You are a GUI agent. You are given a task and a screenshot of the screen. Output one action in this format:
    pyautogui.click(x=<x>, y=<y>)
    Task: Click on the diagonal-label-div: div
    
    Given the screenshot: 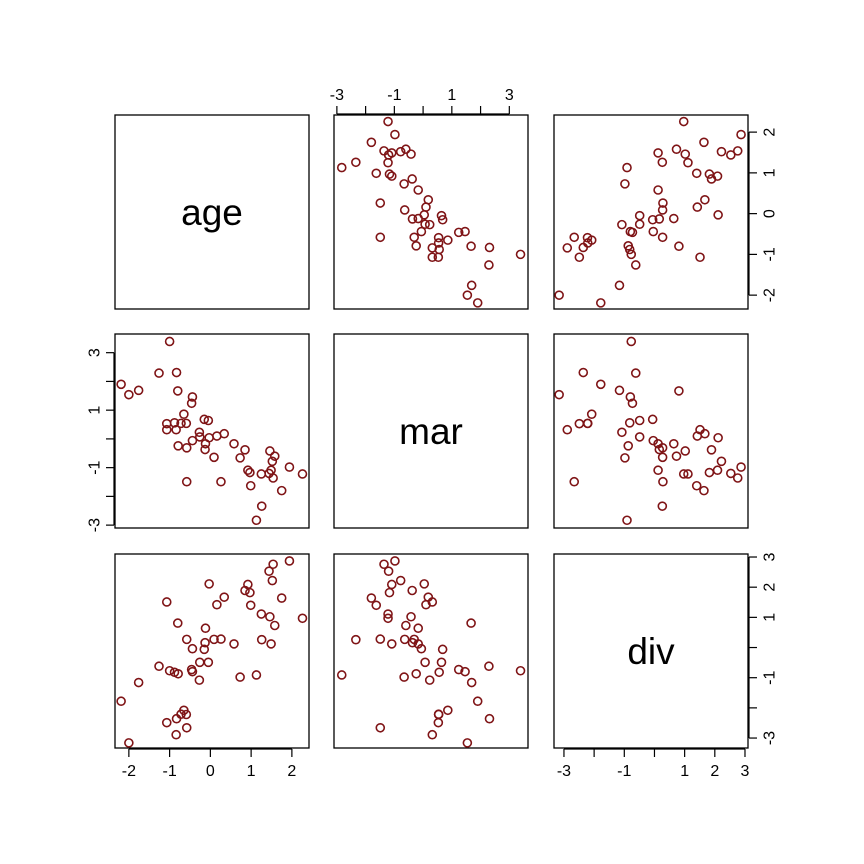 What is the action you would take?
    pyautogui.click(x=651, y=651)
    